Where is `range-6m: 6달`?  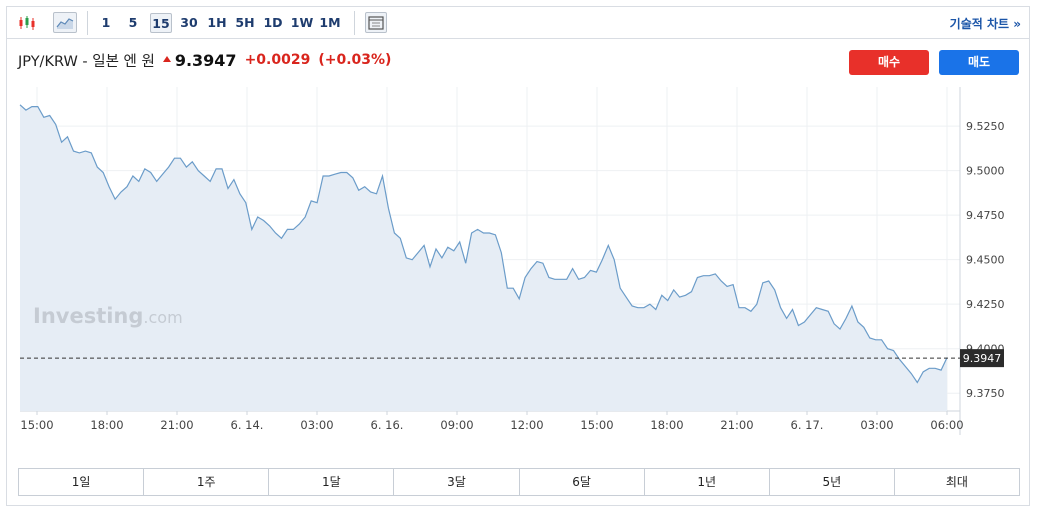 range-6m: 6달 is located at coordinates (582, 482).